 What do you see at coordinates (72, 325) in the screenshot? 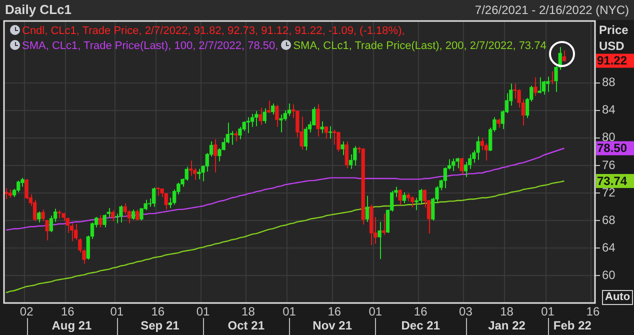
I see `text: Aug 21` at bounding box center [72, 325].